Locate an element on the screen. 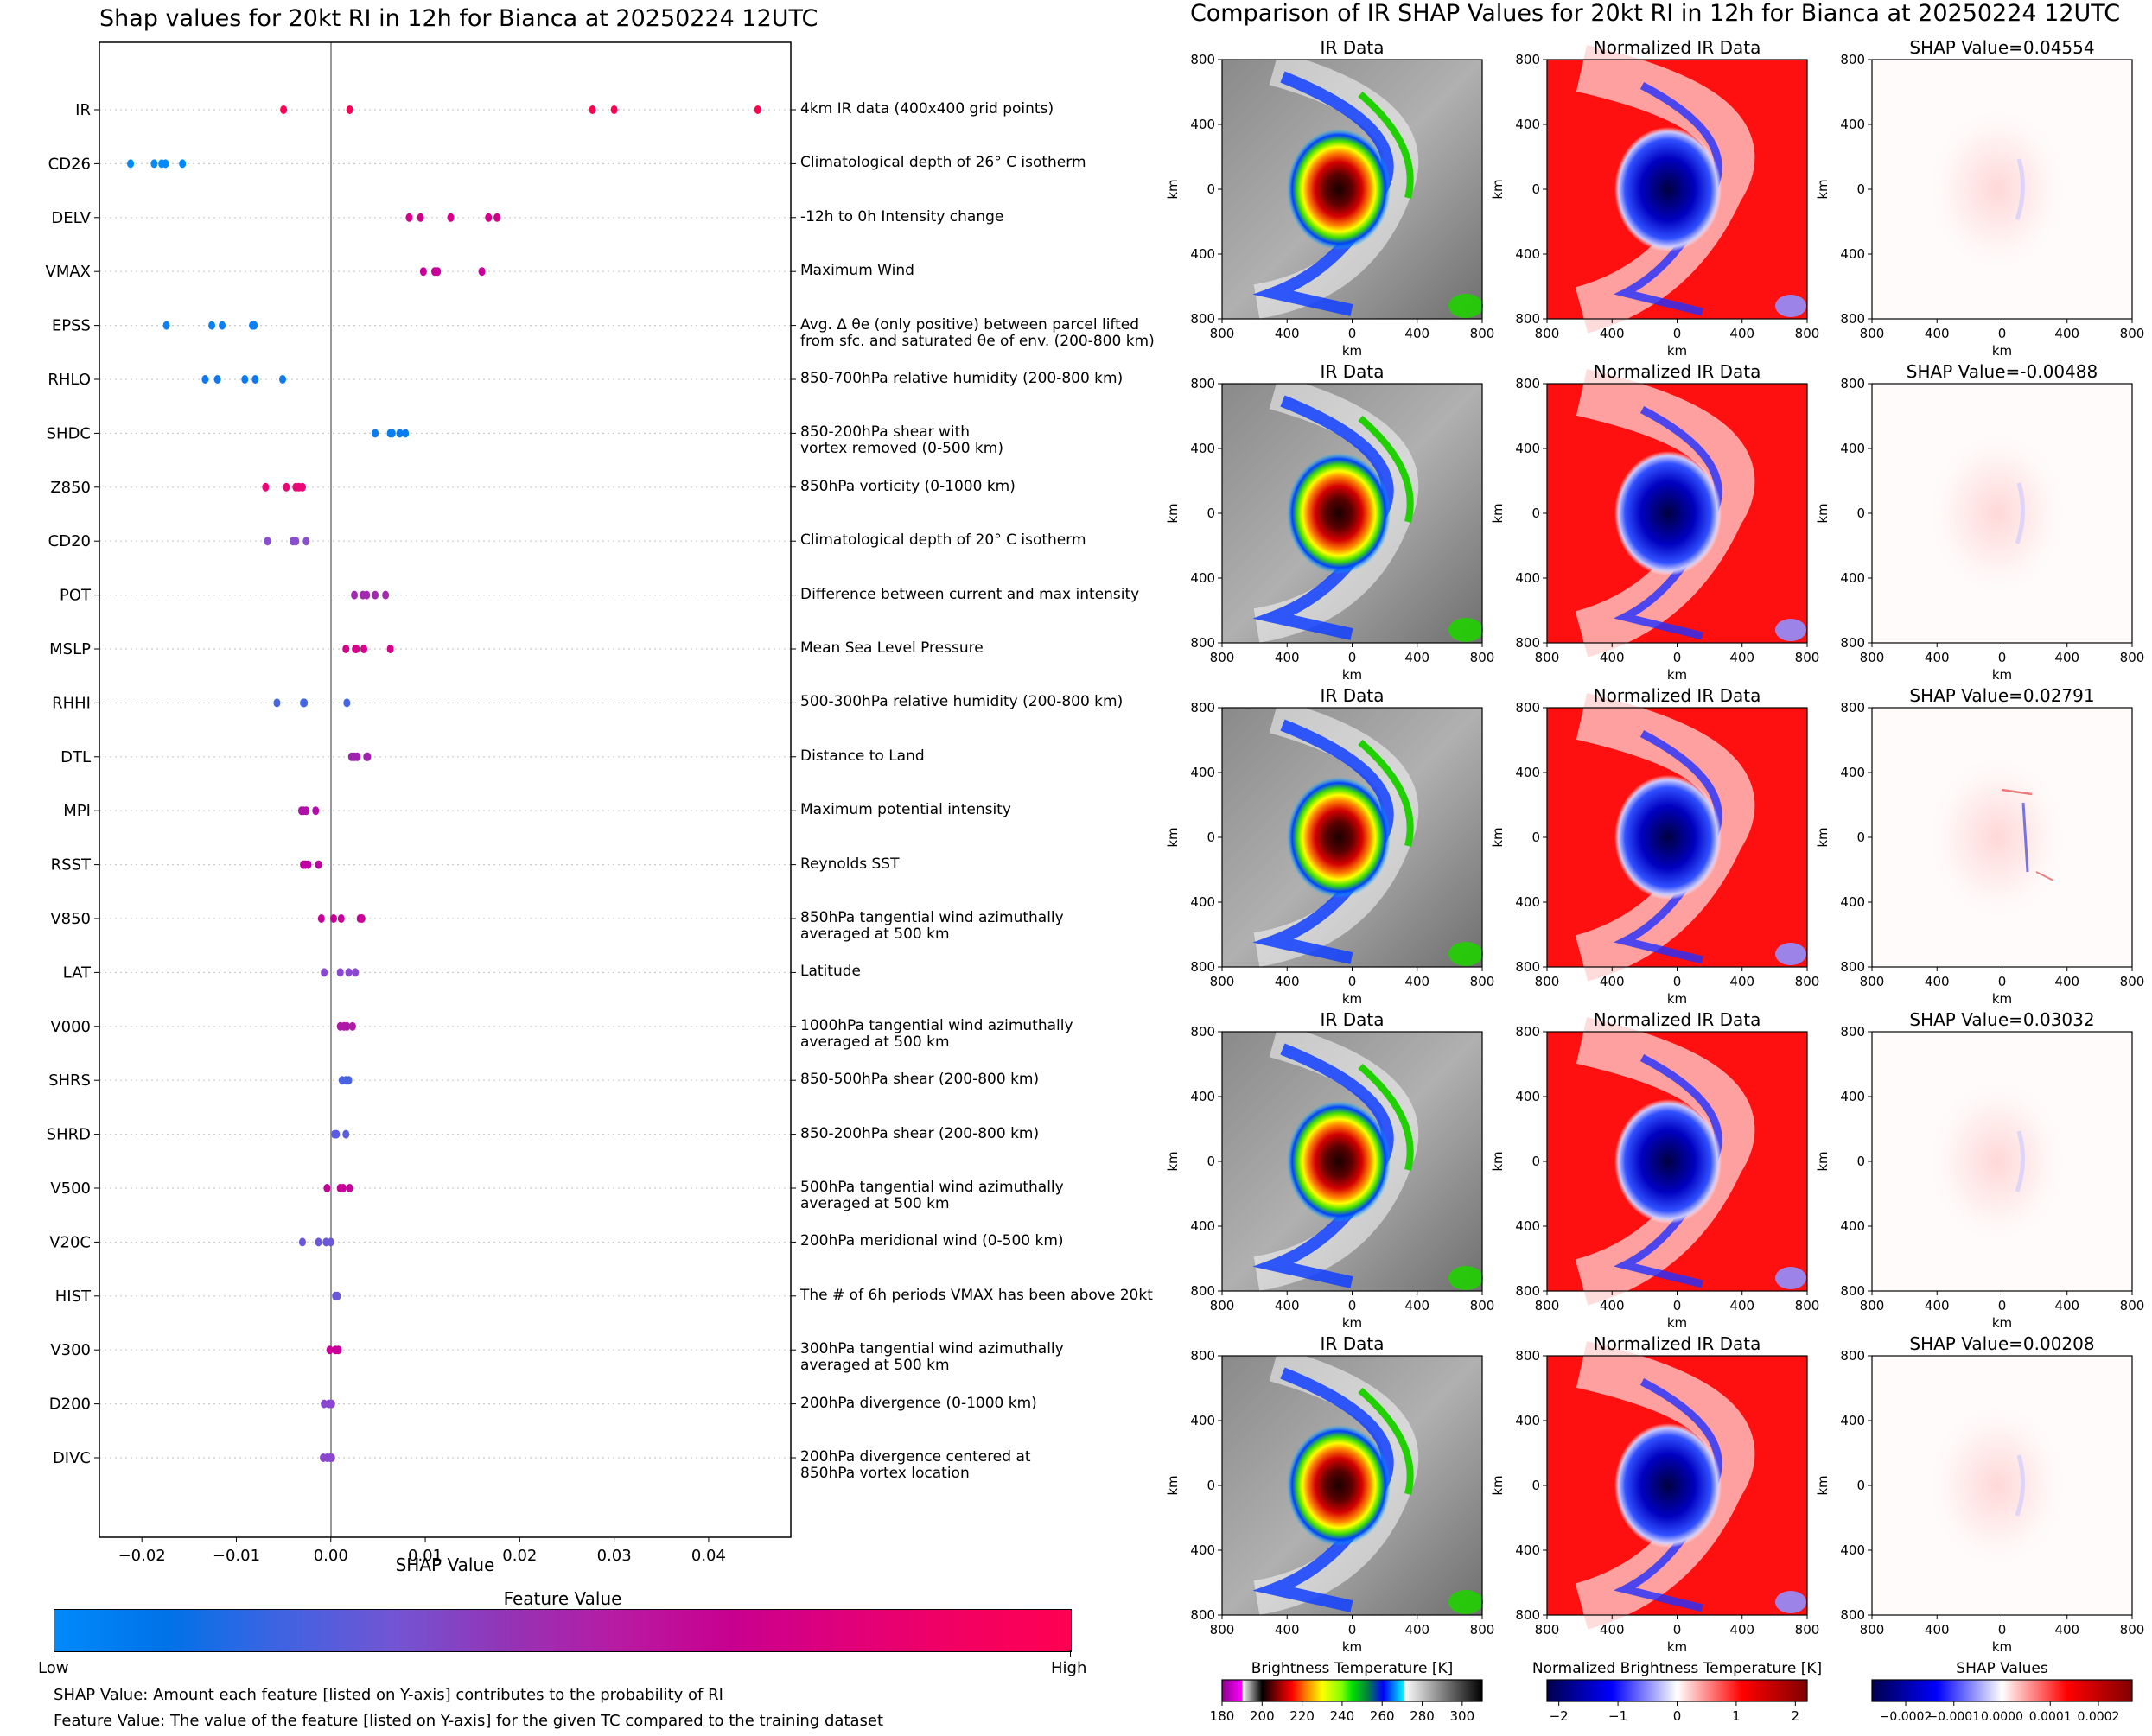 The height and width of the screenshot is (1736, 2152). feature-description-mpi: Maximum potential intensity is located at coordinates (905, 810).